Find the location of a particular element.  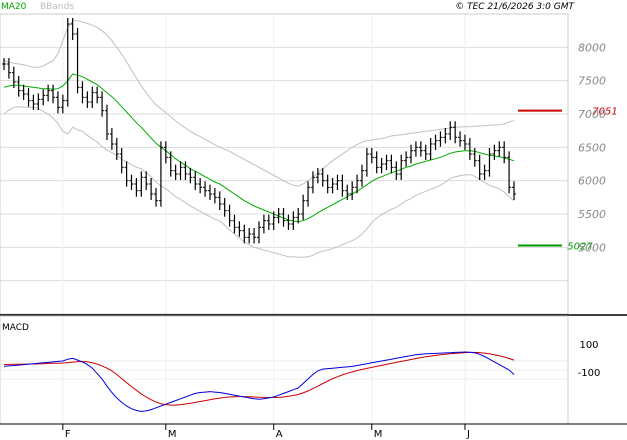

price-tick-5000: 5000 is located at coordinates (592, 247).